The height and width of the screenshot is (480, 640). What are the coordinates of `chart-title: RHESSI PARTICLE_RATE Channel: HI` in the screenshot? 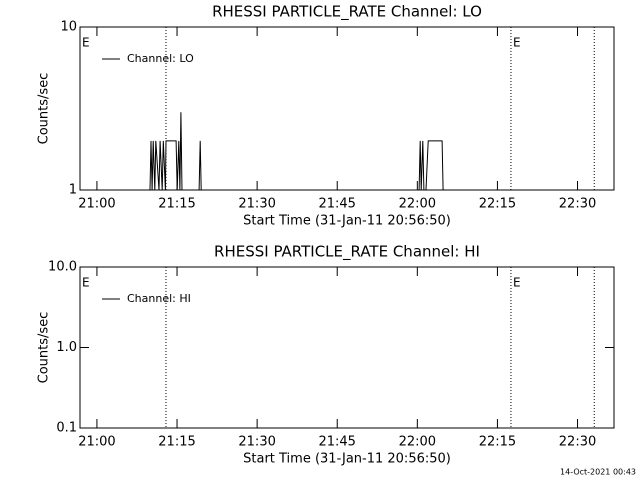 It's located at (347, 252).